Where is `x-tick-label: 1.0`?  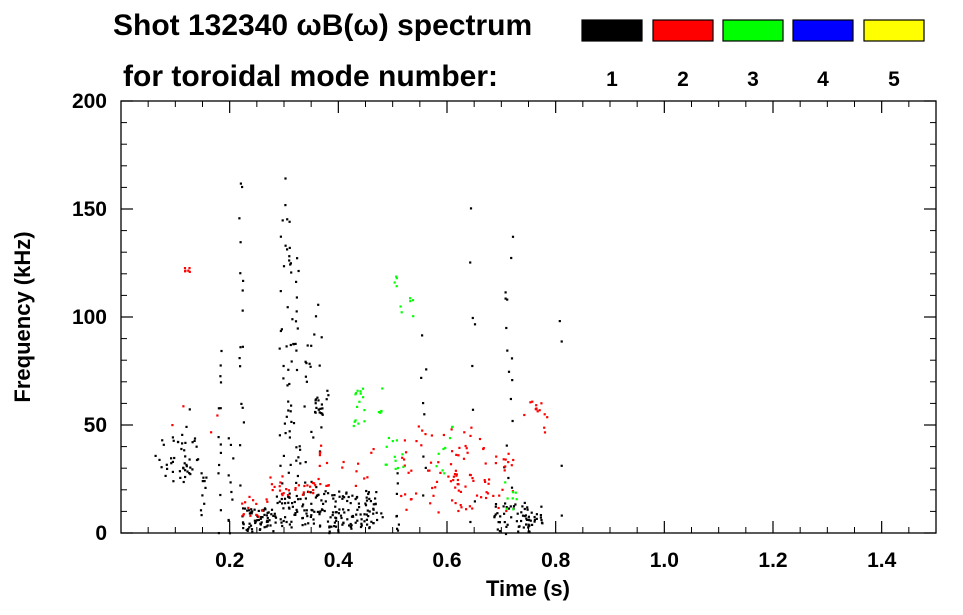
x-tick-label: 1.0 is located at coordinates (664, 560).